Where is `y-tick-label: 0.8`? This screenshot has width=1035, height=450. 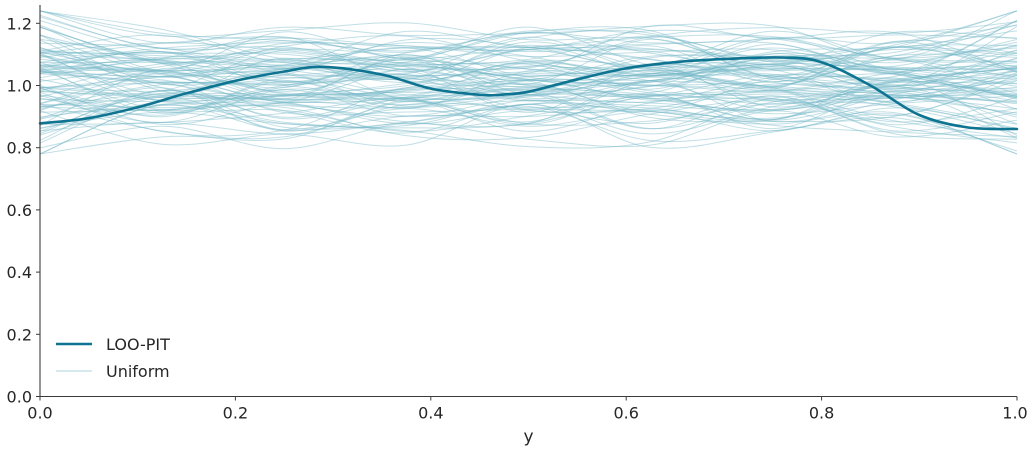 y-tick-label: 0.8 is located at coordinates (19, 148).